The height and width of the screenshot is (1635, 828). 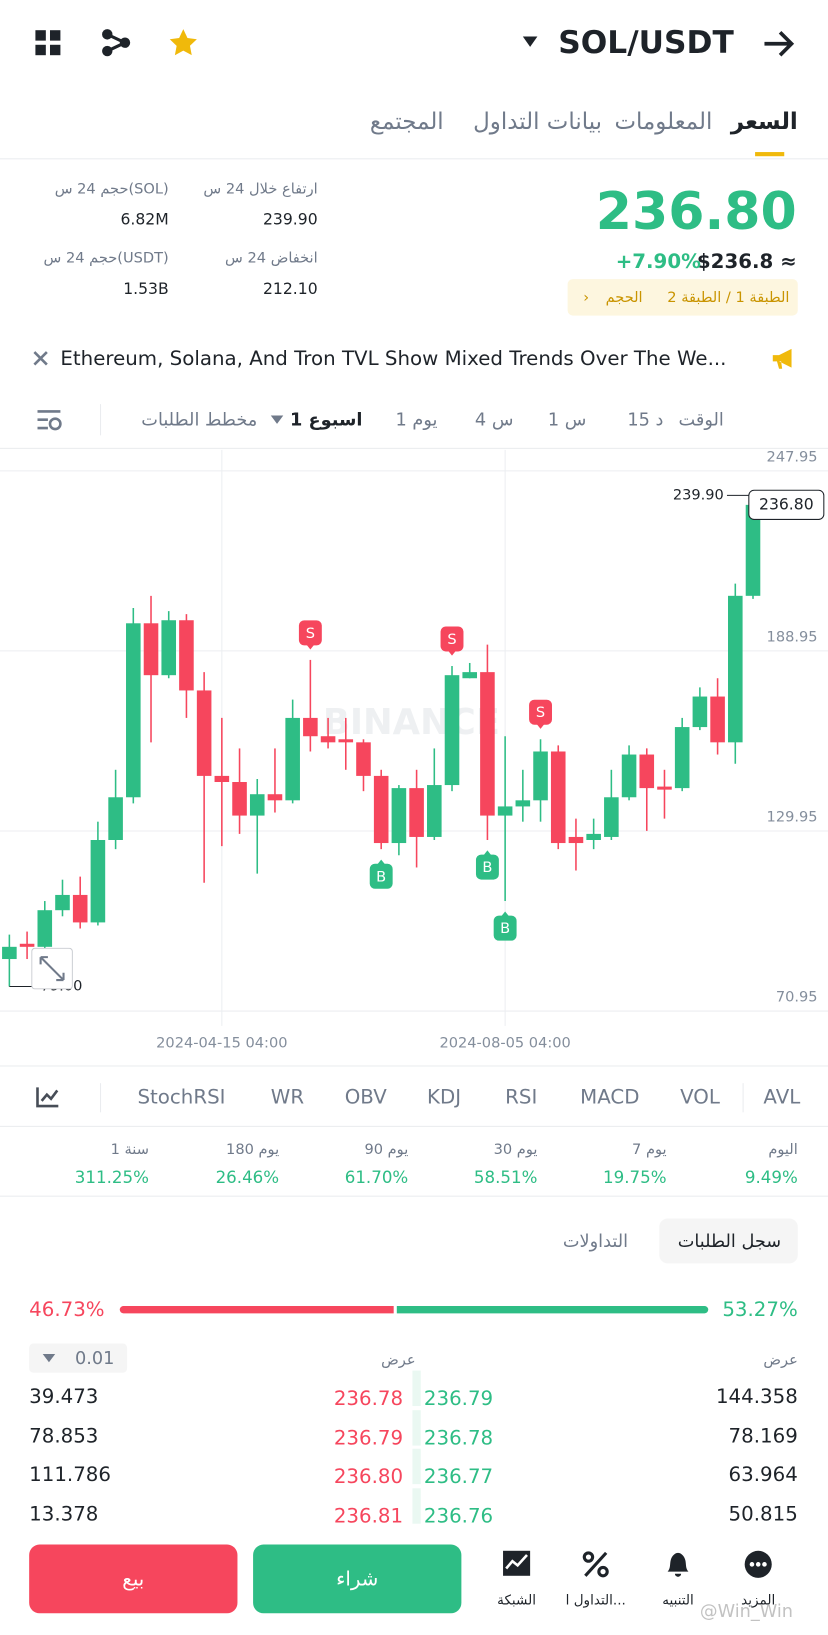 I want to click on indicator: WR, so click(x=287, y=1097).